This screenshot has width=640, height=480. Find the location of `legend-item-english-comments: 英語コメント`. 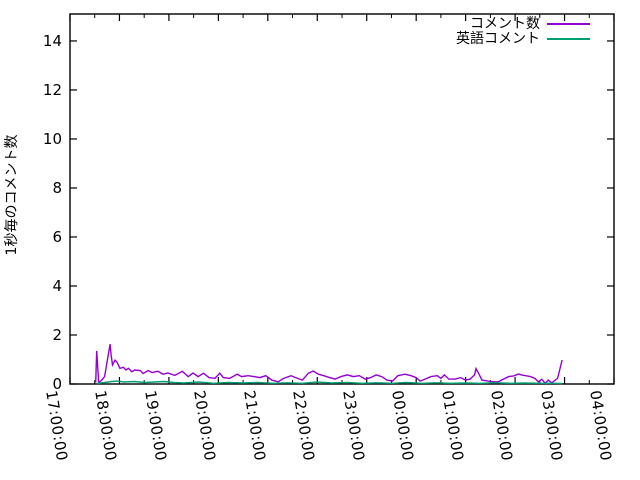

legend-item-english-comments: 英語コメント is located at coordinates (523, 39).